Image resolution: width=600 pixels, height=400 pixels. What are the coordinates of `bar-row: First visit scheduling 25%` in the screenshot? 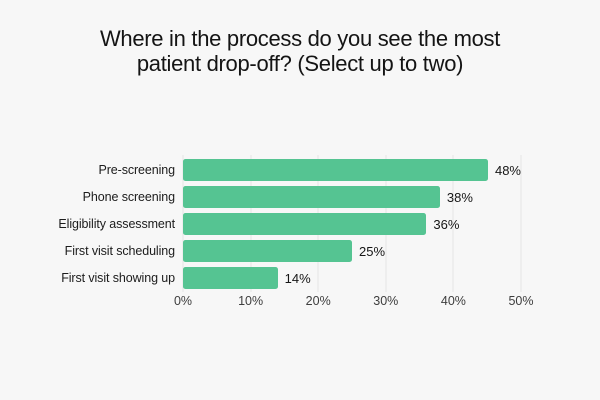 It's located at (310, 251).